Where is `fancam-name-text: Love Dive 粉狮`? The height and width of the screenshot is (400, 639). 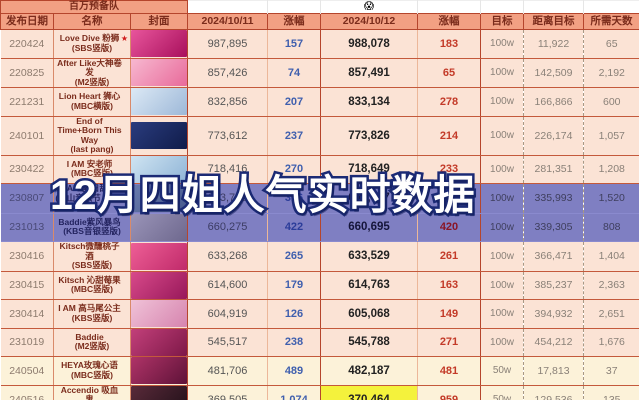
fancam-name-text: Love Dive 粉狮 is located at coordinates (89, 38).